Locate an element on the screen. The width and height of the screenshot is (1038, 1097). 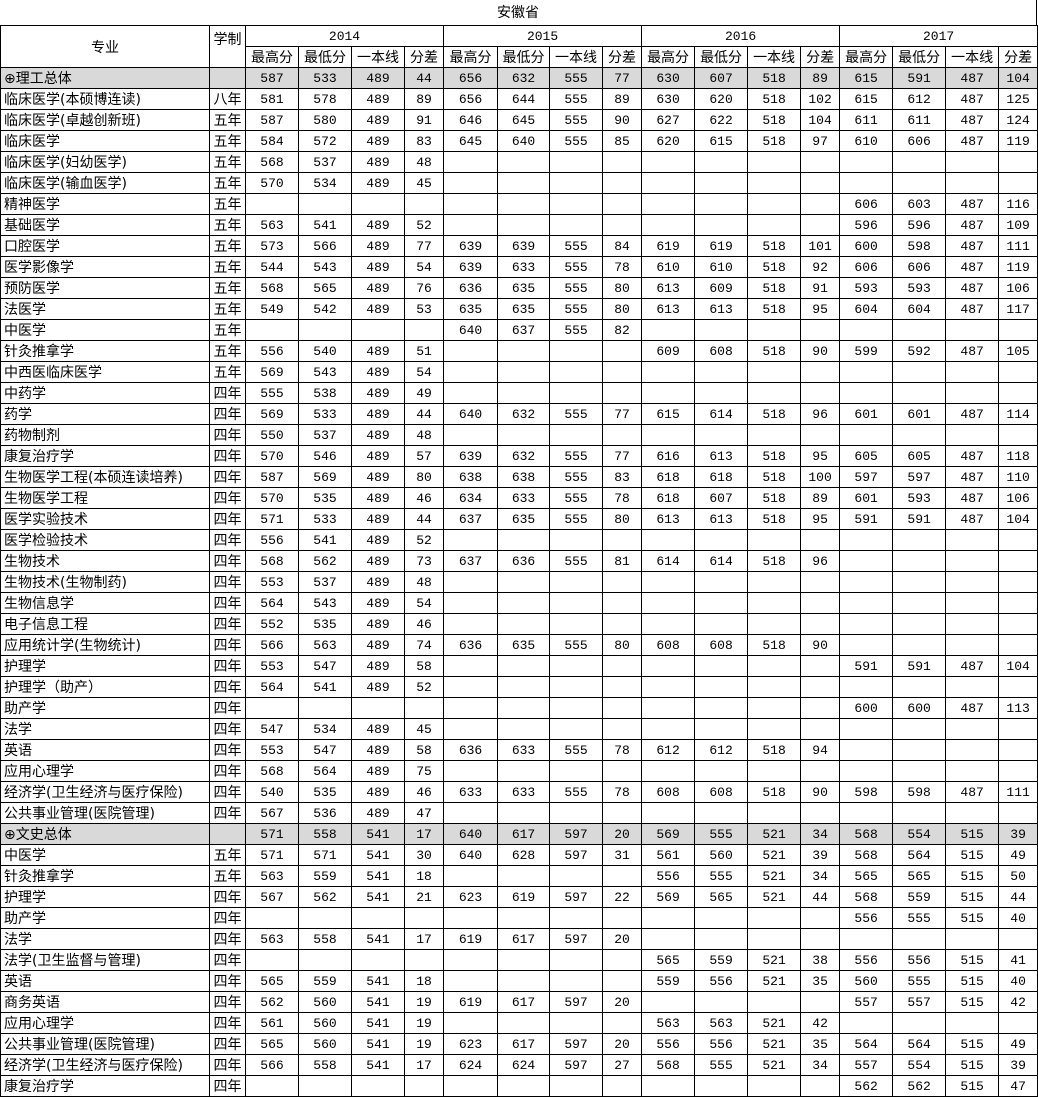
tier1-line-cell: 487 is located at coordinates (972, 246).